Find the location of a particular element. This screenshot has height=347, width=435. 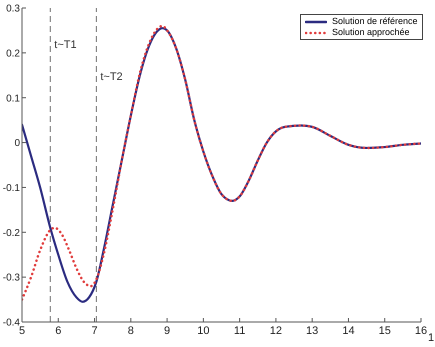

y-tick-label: 0 is located at coordinates (17, 144).